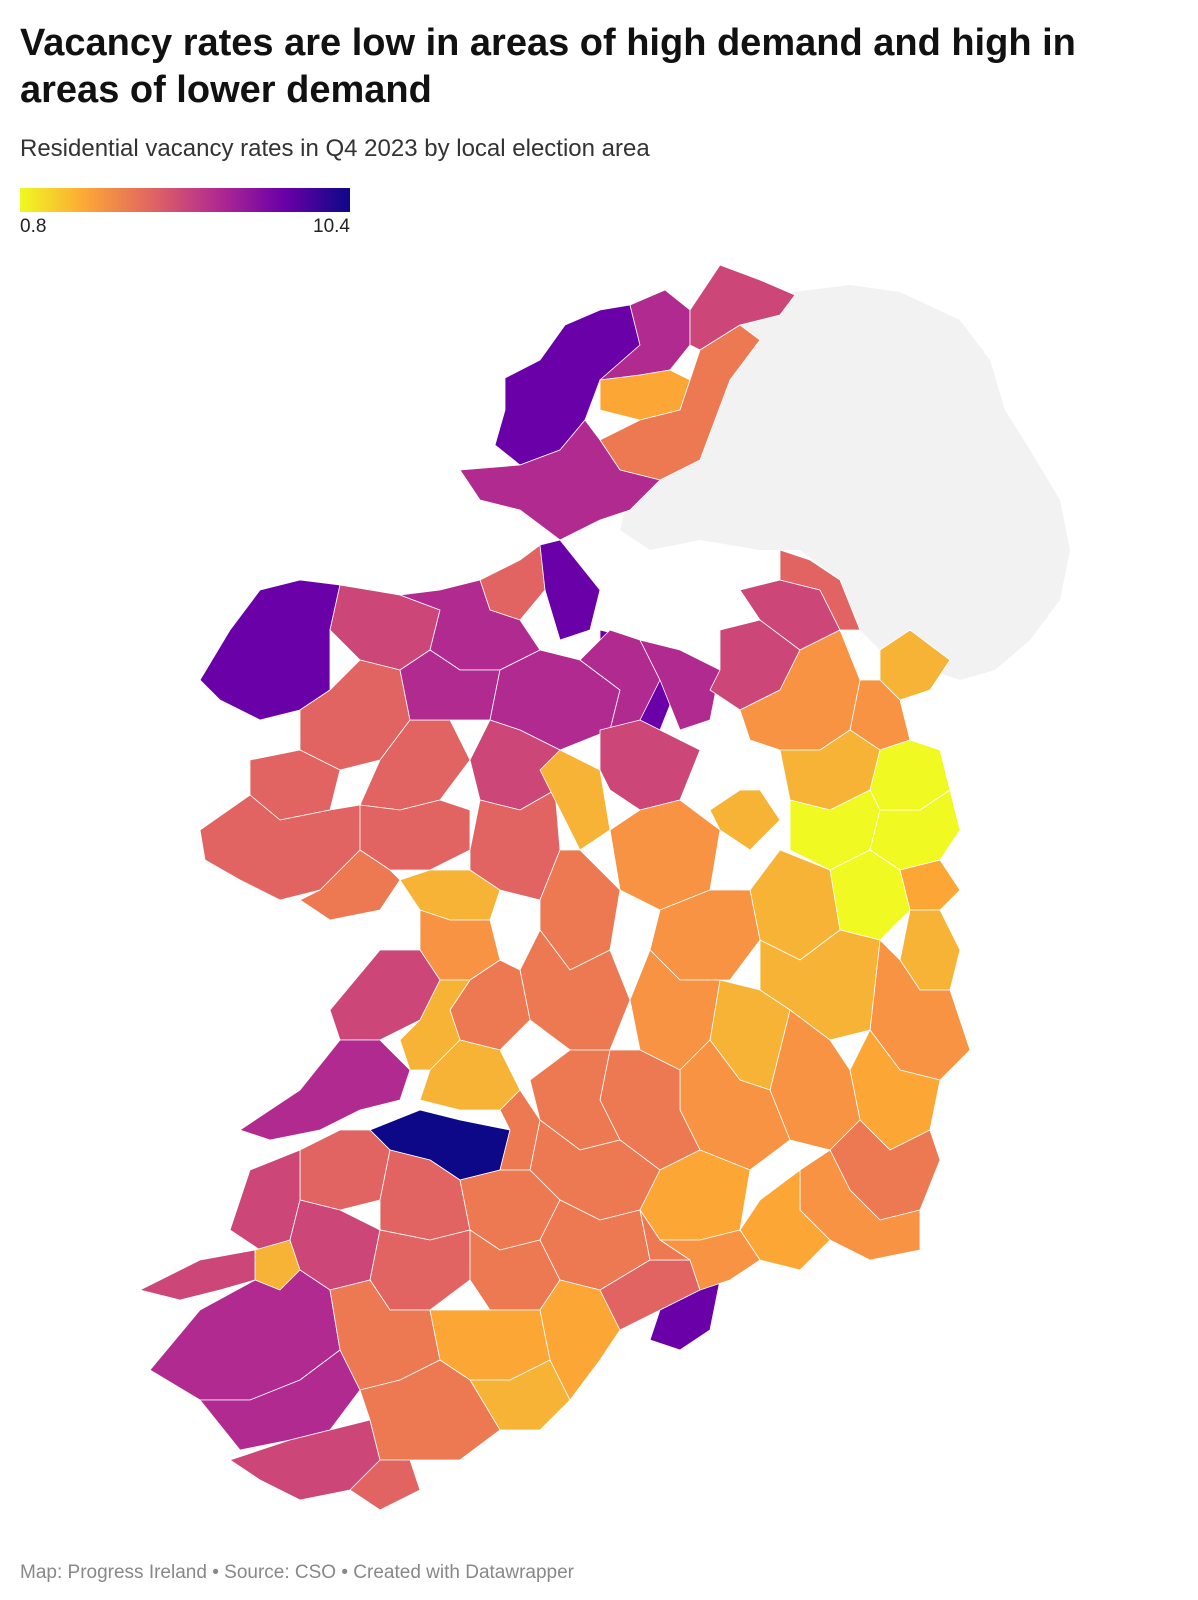  What do you see at coordinates (415, 835) in the screenshot?
I see `region-galway-tuam` at bounding box center [415, 835].